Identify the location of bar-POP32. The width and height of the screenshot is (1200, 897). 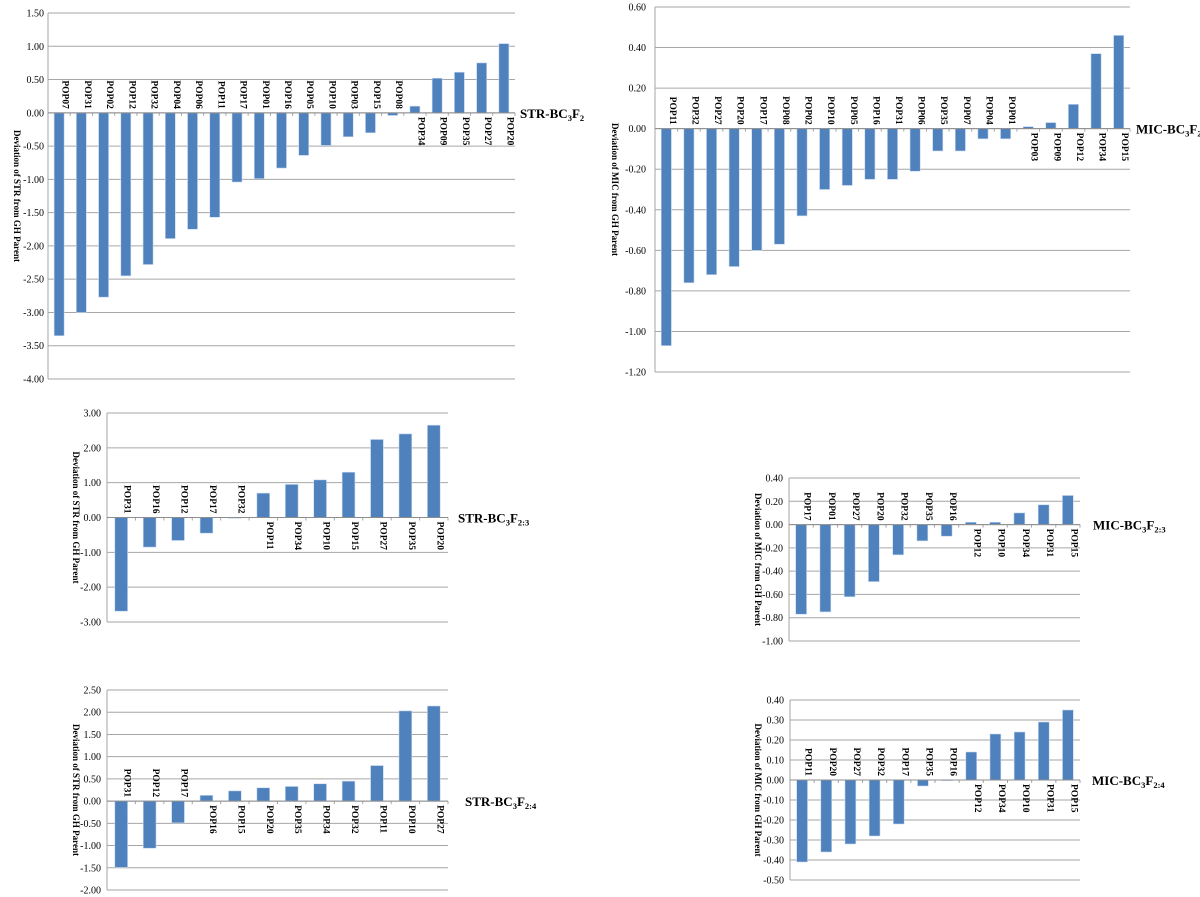
(348, 791).